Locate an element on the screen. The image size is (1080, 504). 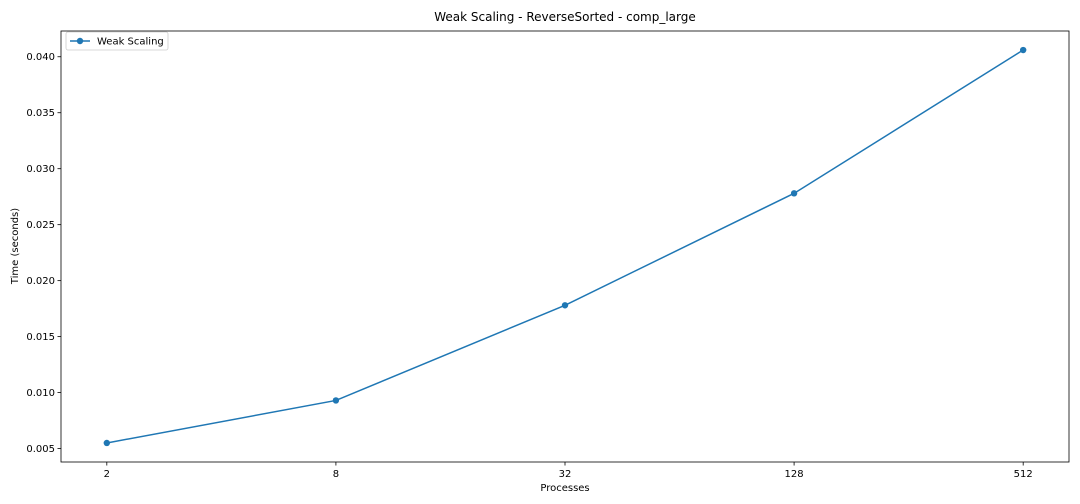
y-tick-label: 0.035 is located at coordinates (40, 113).